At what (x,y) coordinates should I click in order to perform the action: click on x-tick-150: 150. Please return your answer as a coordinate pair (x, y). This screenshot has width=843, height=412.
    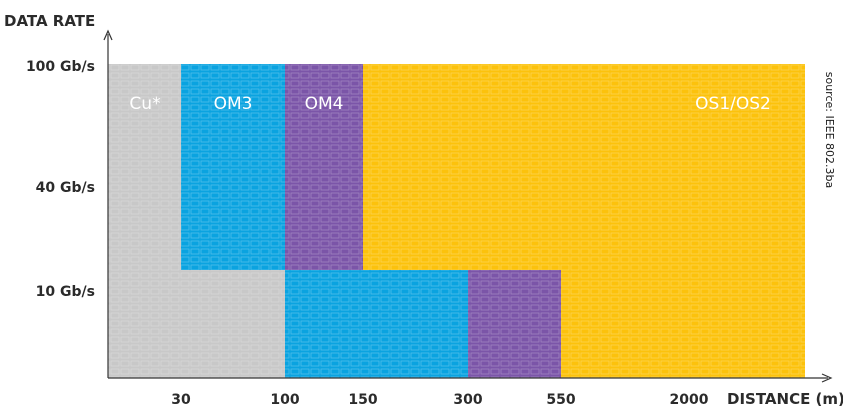
    Looking at the image, I should click on (362, 400).